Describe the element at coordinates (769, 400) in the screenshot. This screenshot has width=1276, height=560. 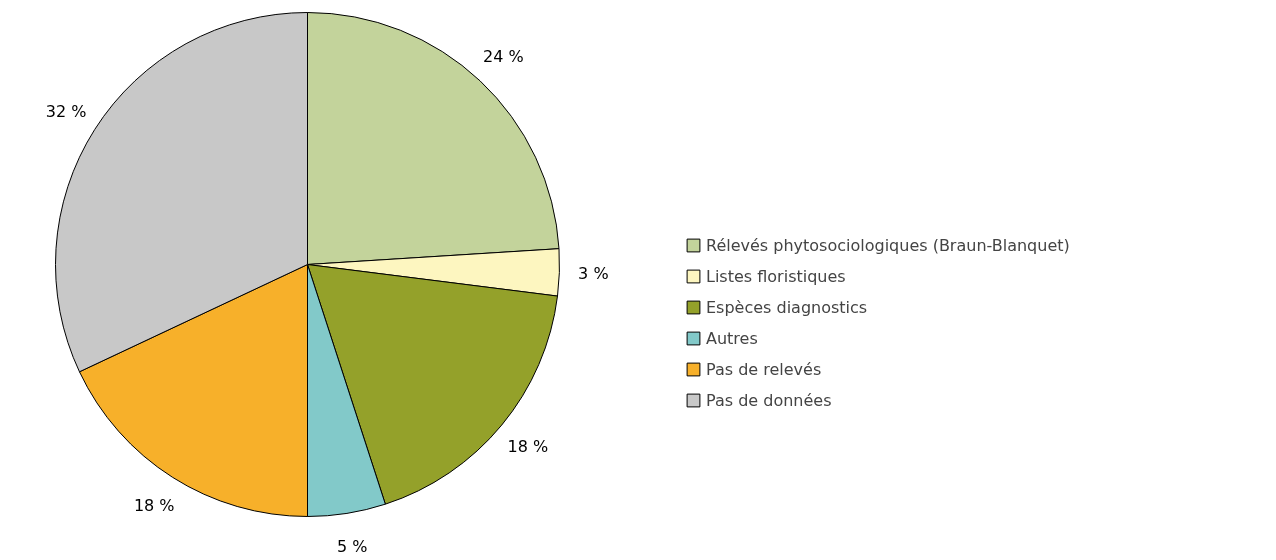
I see `legend-label: Pas de données` at that location.